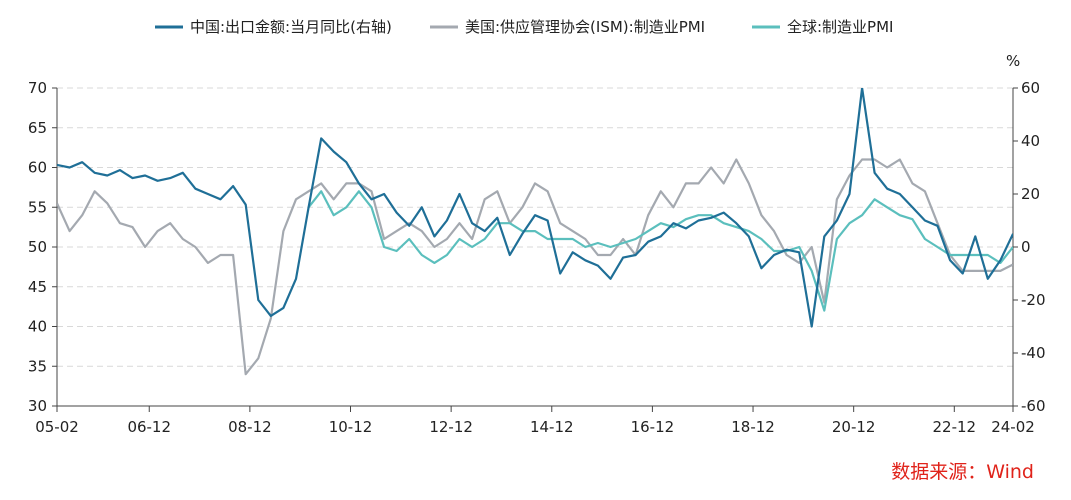 This screenshot has height=500, width=1071. What do you see at coordinates (753, 427) in the screenshot?
I see `x-axis-tick-label: 18-12` at bounding box center [753, 427].